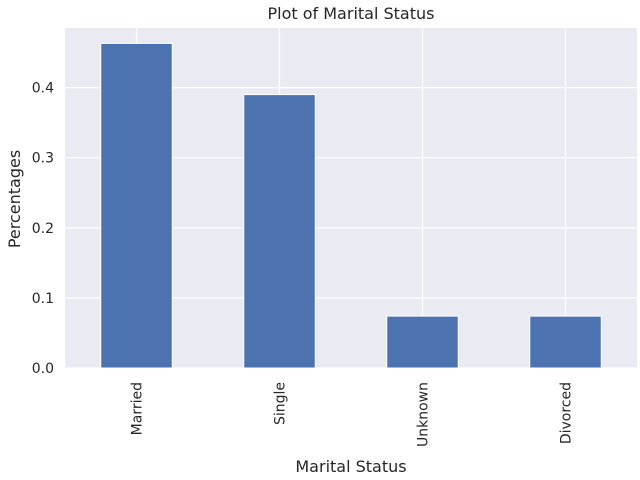  Describe the element at coordinates (352, 414) in the screenshot. I see `x-axis-ticks: Married Single Unknown Divorced` at that location.